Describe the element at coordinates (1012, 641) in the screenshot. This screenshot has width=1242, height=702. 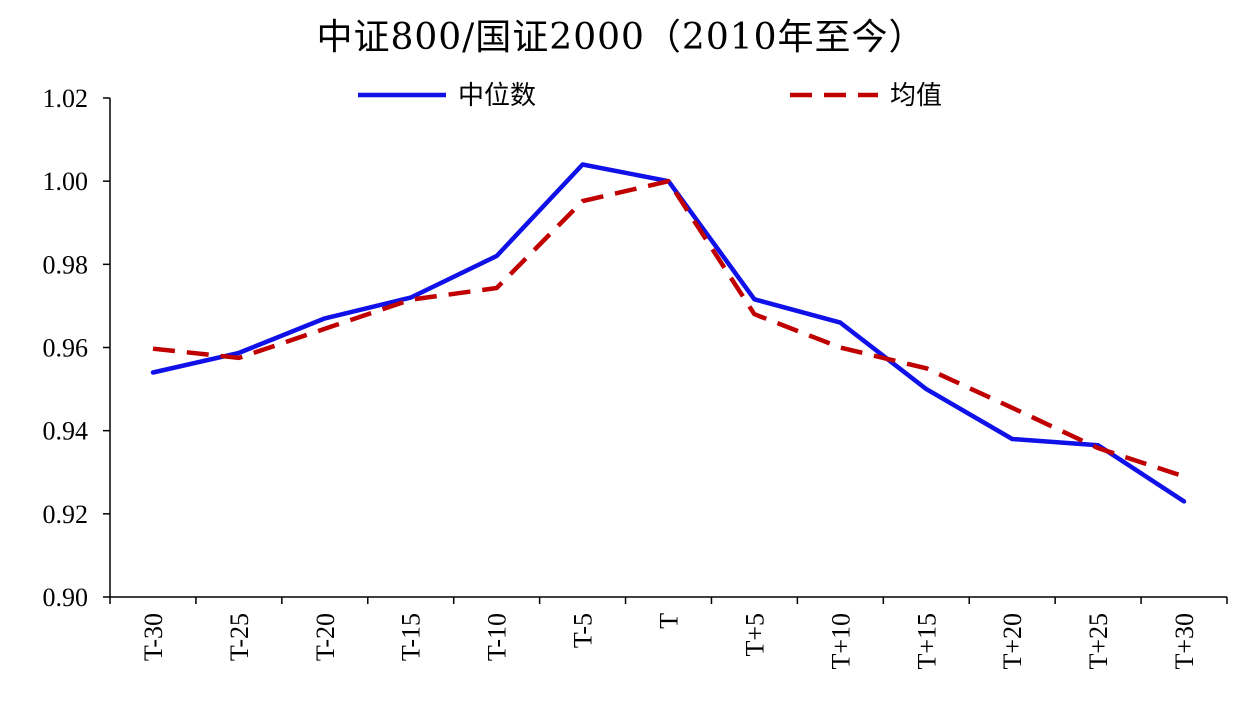
I see `x-tick-label: T+20` at that location.